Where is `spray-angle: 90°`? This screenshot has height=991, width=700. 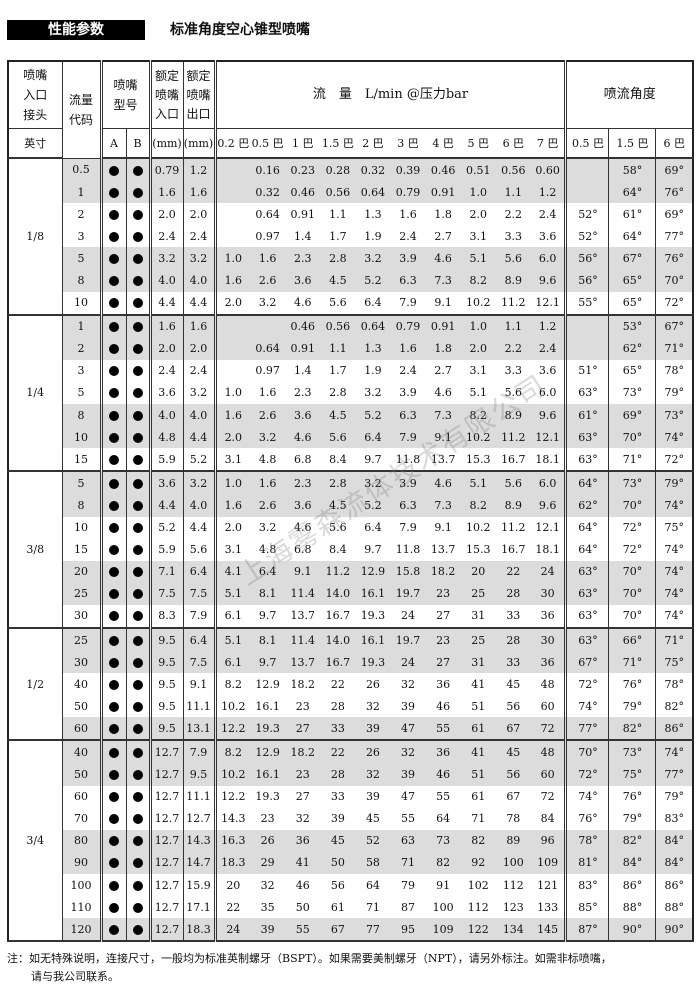 spray-angle: 90° is located at coordinates (632, 930).